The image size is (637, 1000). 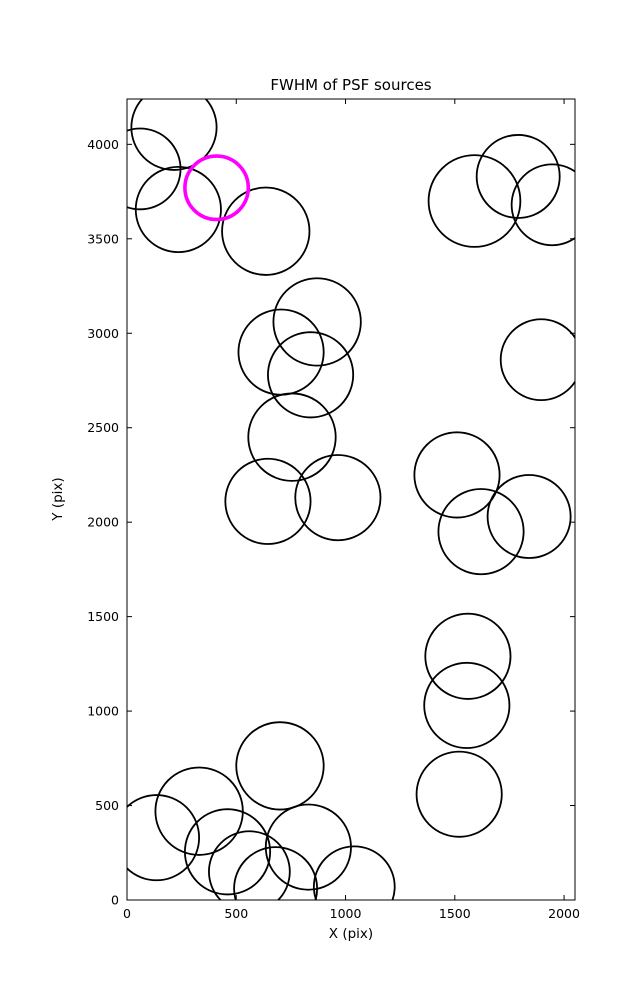 What do you see at coordinates (564, 913) in the screenshot?
I see `x-tick-label: 2000` at bounding box center [564, 913].